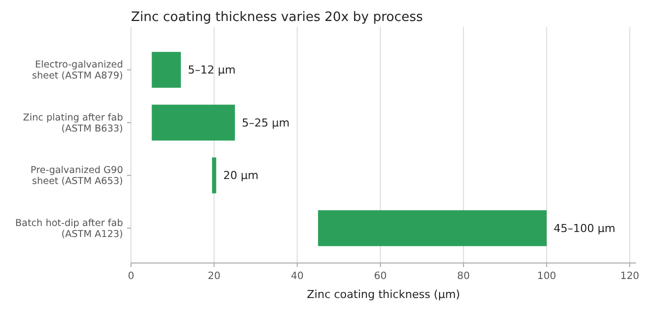  I want to click on x-tick-label: 120, so click(630, 276).